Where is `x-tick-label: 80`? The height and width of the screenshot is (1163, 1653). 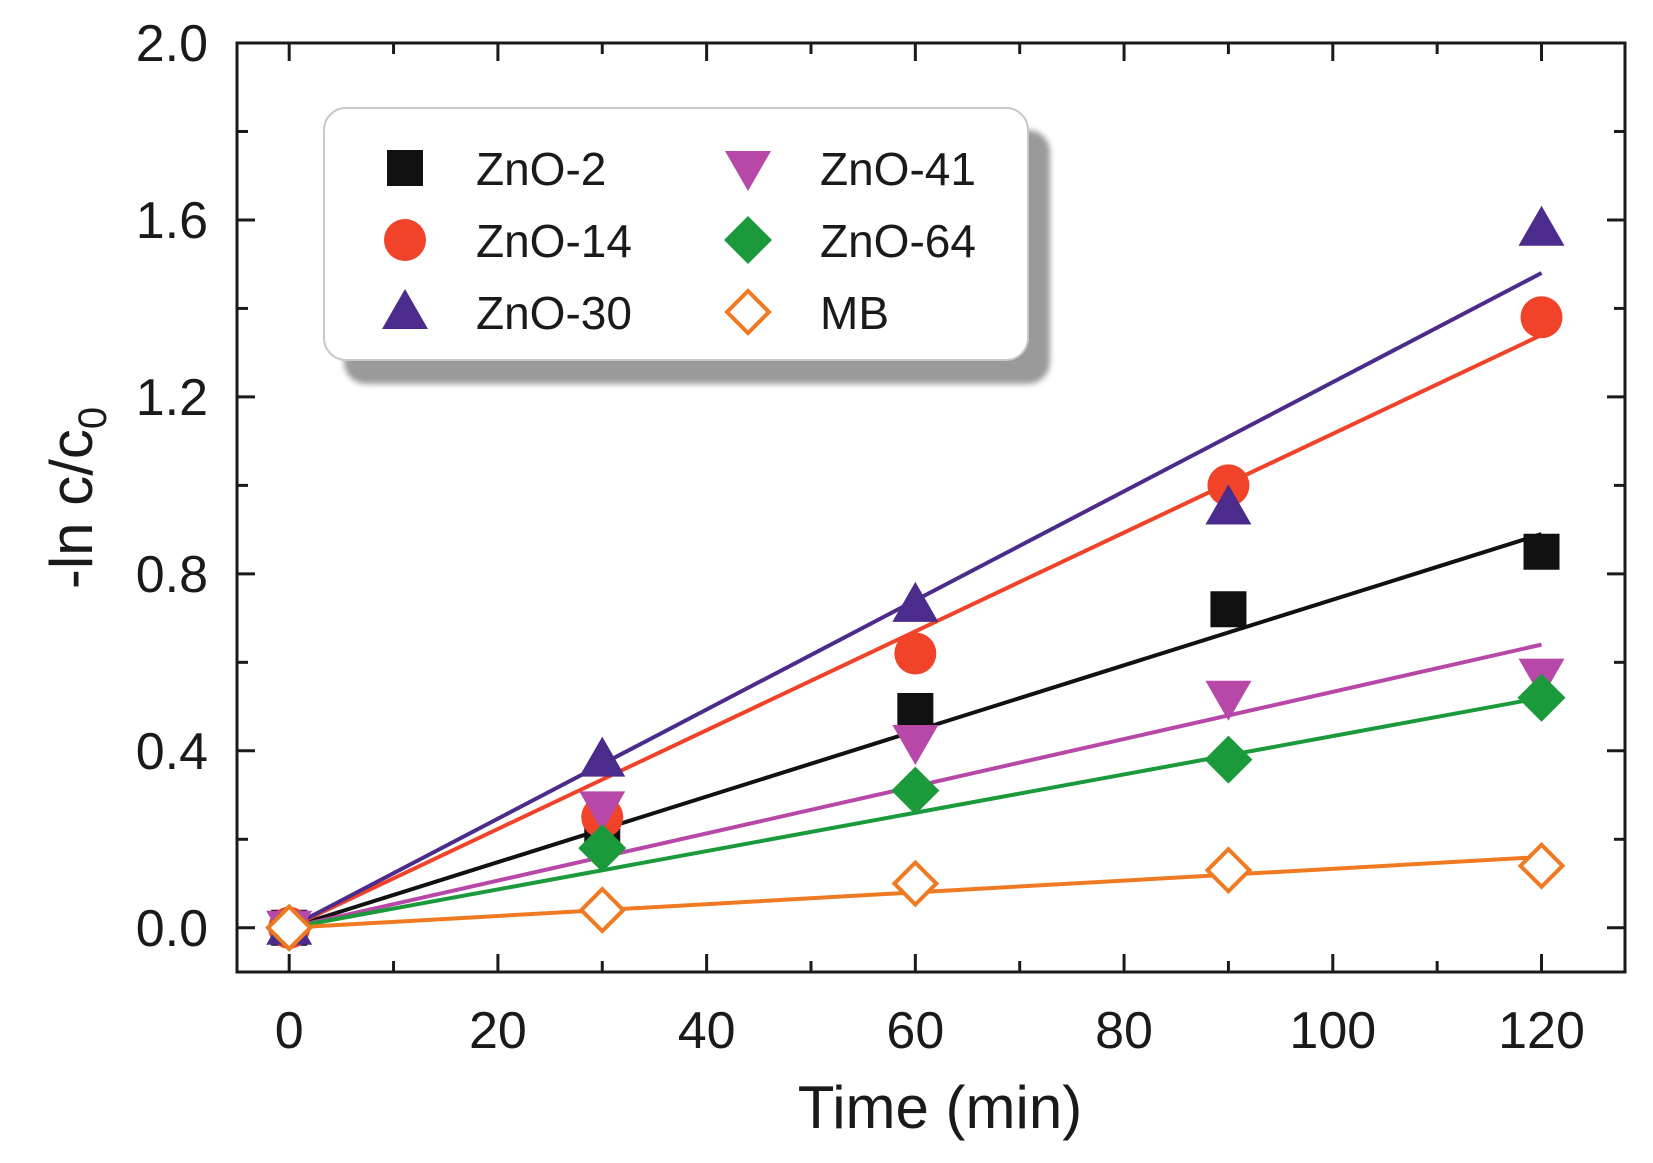 x-tick-label: 80 is located at coordinates (1124, 1031).